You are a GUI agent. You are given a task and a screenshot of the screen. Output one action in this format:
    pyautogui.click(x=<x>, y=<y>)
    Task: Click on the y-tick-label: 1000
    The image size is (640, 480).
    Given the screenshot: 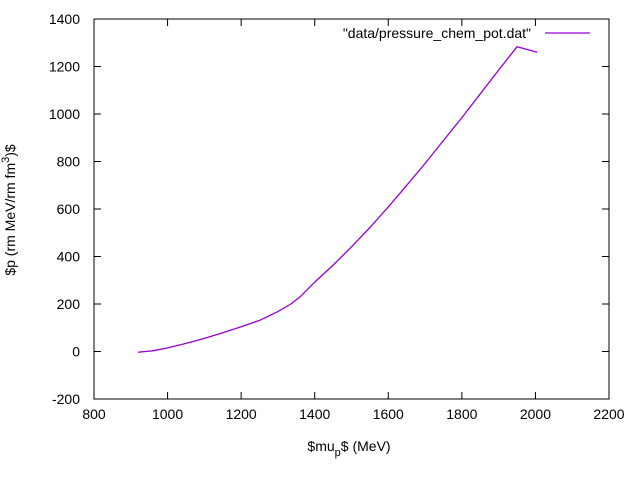 What is the action you would take?
    pyautogui.click(x=64, y=114)
    